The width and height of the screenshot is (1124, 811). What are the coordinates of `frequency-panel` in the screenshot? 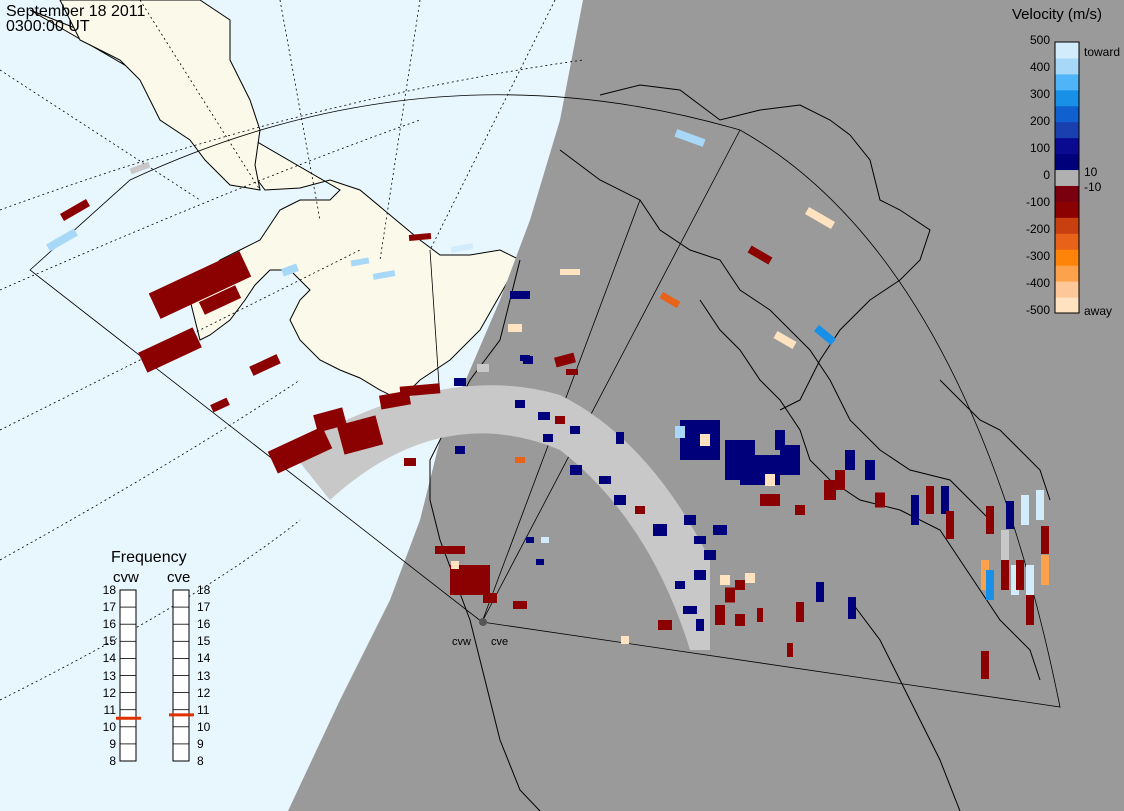 It's located at (155, 675).